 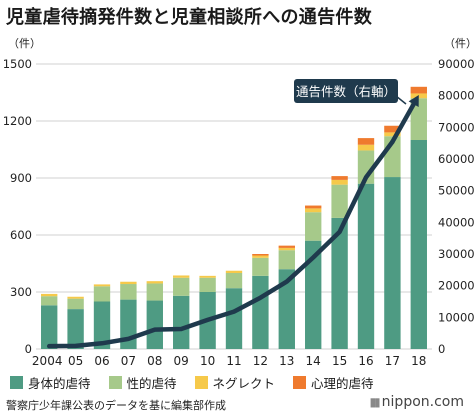 What do you see at coordinates (116, 405) in the screenshot?
I see `source-note: 警察庁少年課公表のデータを基に編集部作成` at bounding box center [116, 405].